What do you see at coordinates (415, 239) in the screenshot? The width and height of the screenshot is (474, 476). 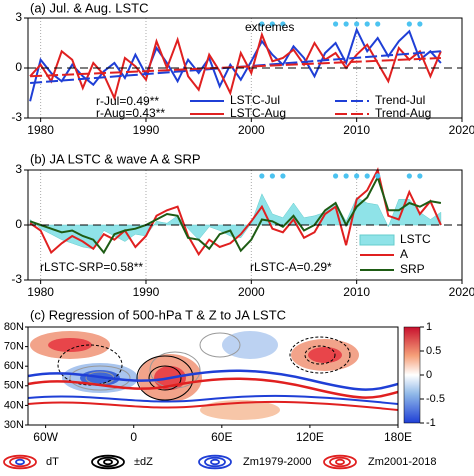 I see `legend-label: LSTC` at bounding box center [415, 239].